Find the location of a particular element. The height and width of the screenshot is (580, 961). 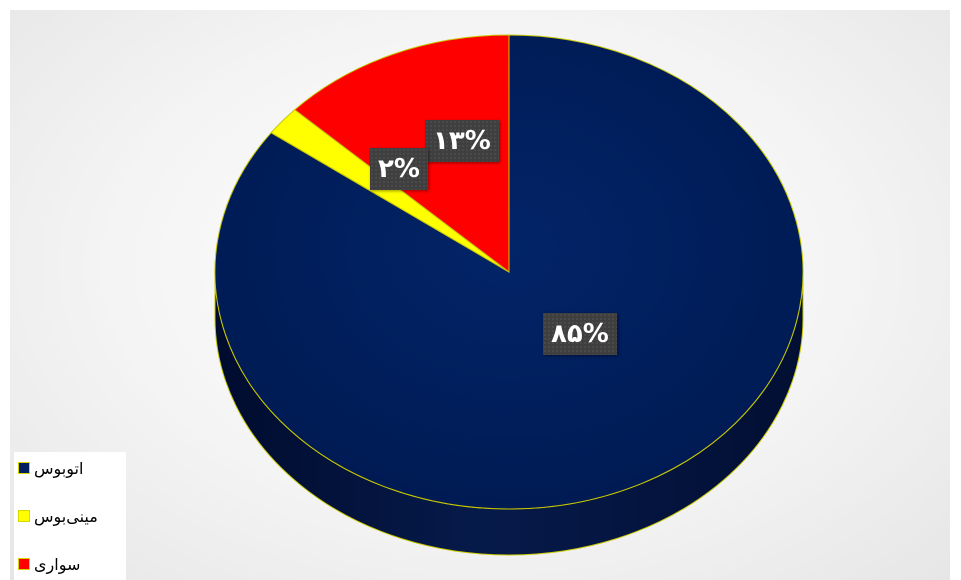

data-label-bus: ۸۵% is located at coordinates (580, 334).